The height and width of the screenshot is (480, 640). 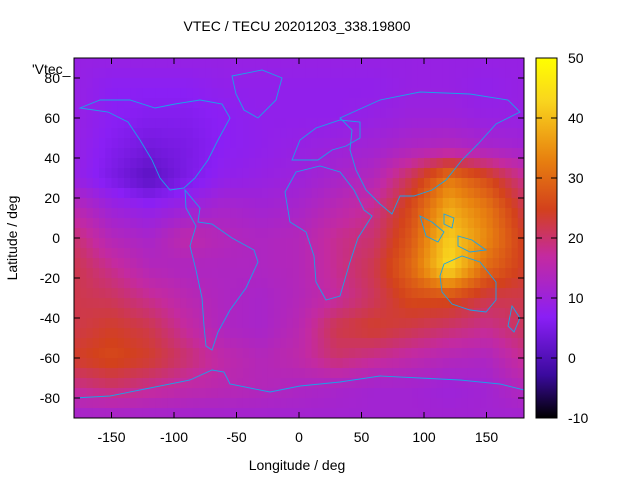 I want to click on colorbar-tick-label: 20, so click(x=576, y=238).